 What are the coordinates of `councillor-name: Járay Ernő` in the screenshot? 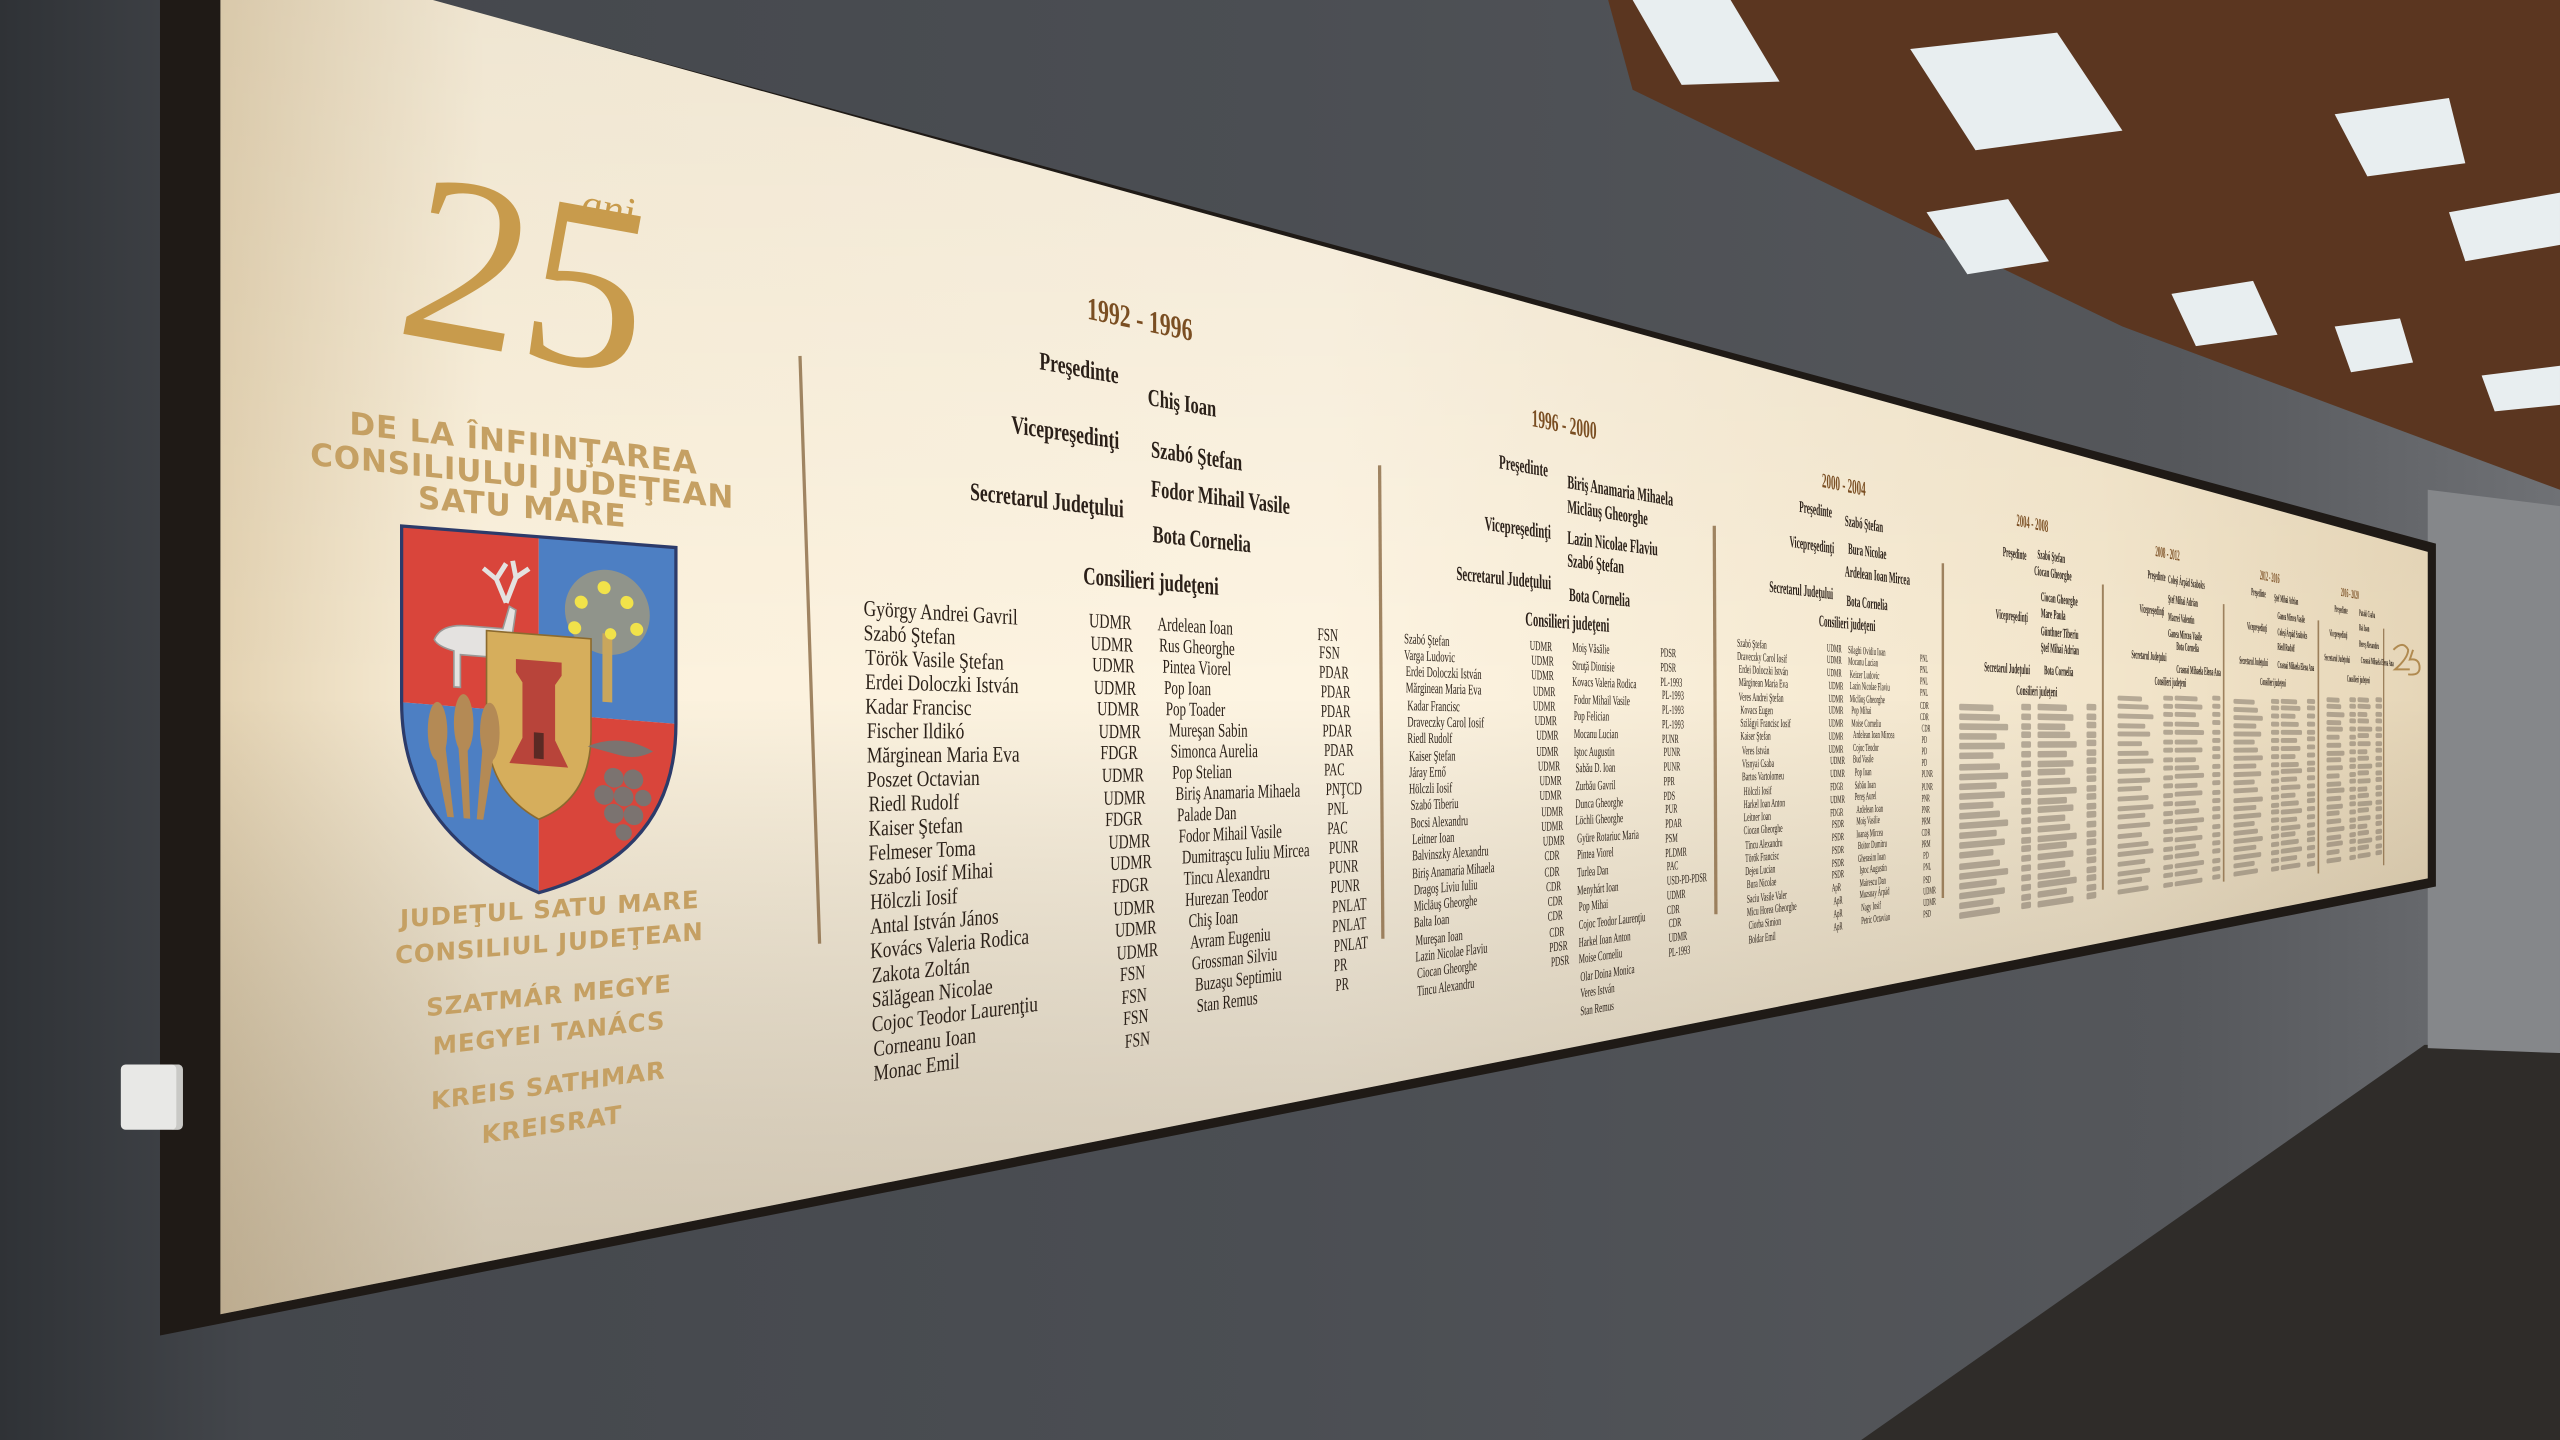 It's located at (1428, 772).